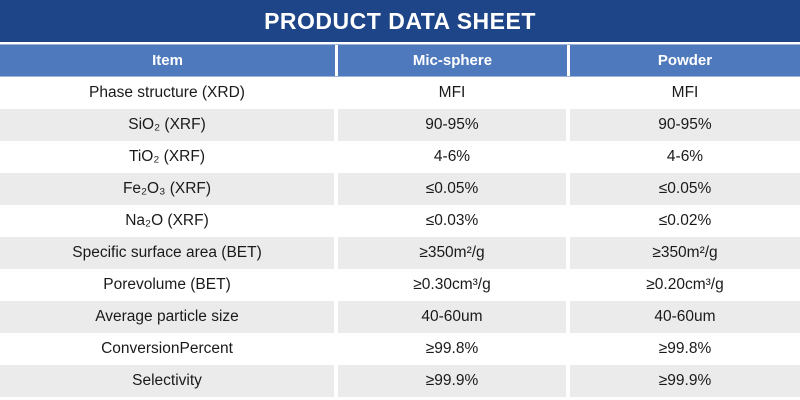 This screenshot has width=800, height=400. Describe the element at coordinates (454, 189) in the screenshot. I see `mic-sphere-cell: ≤0.05%` at that location.